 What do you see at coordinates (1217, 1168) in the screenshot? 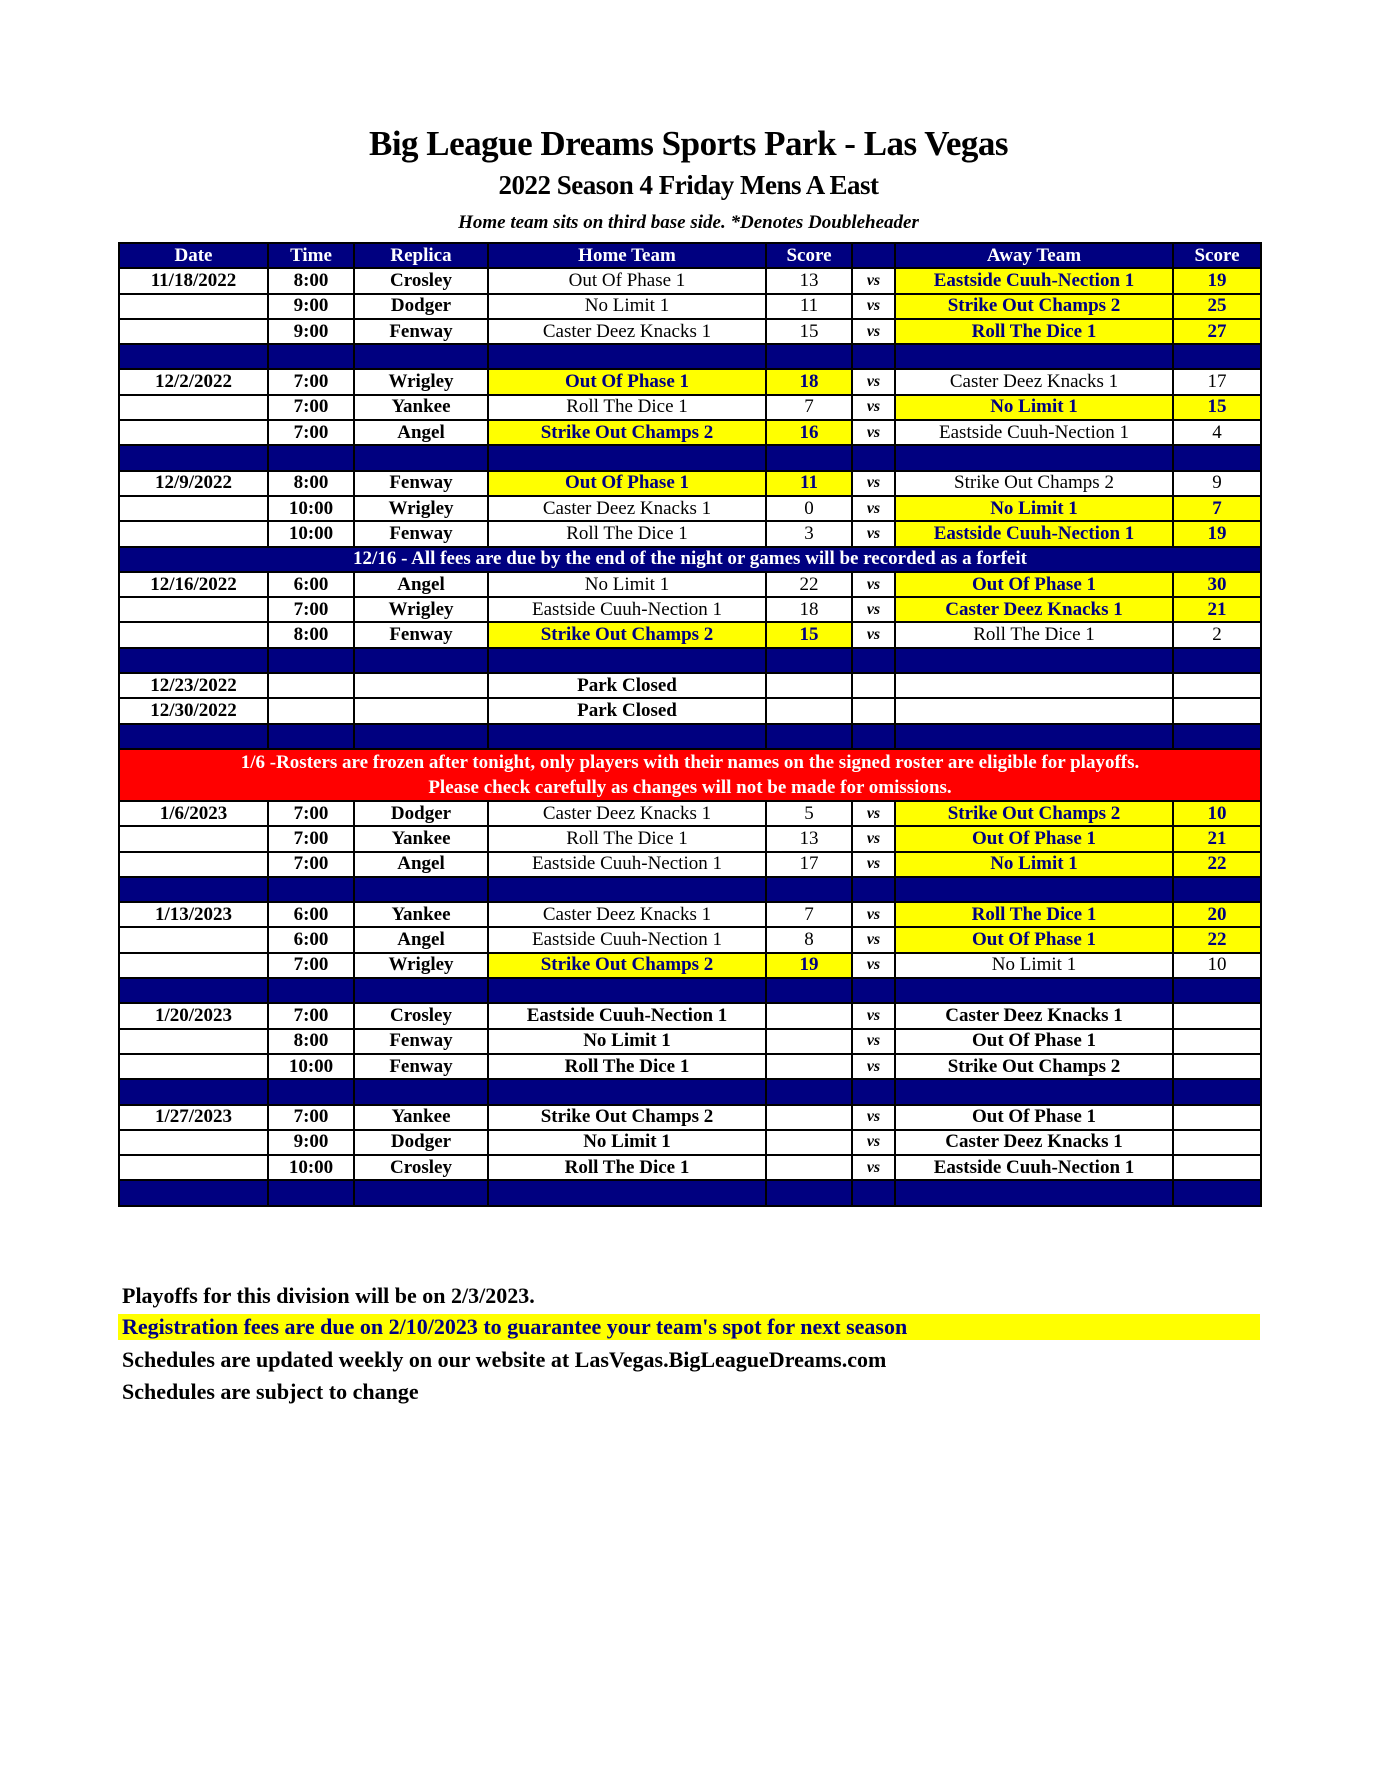
I see `away-score-cell` at bounding box center [1217, 1168].